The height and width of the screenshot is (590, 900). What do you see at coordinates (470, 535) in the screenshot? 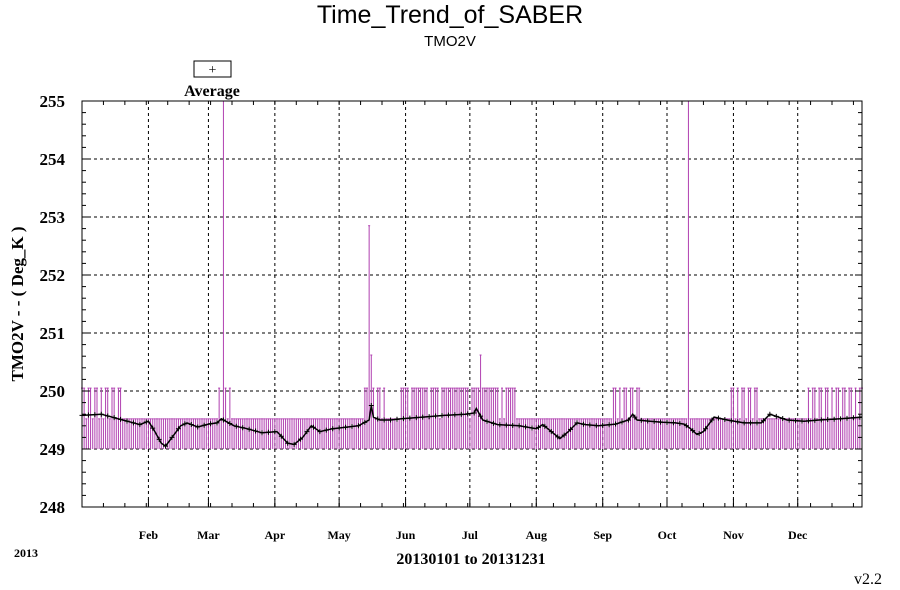
I see `x-tick-label: Jul` at bounding box center [470, 535].